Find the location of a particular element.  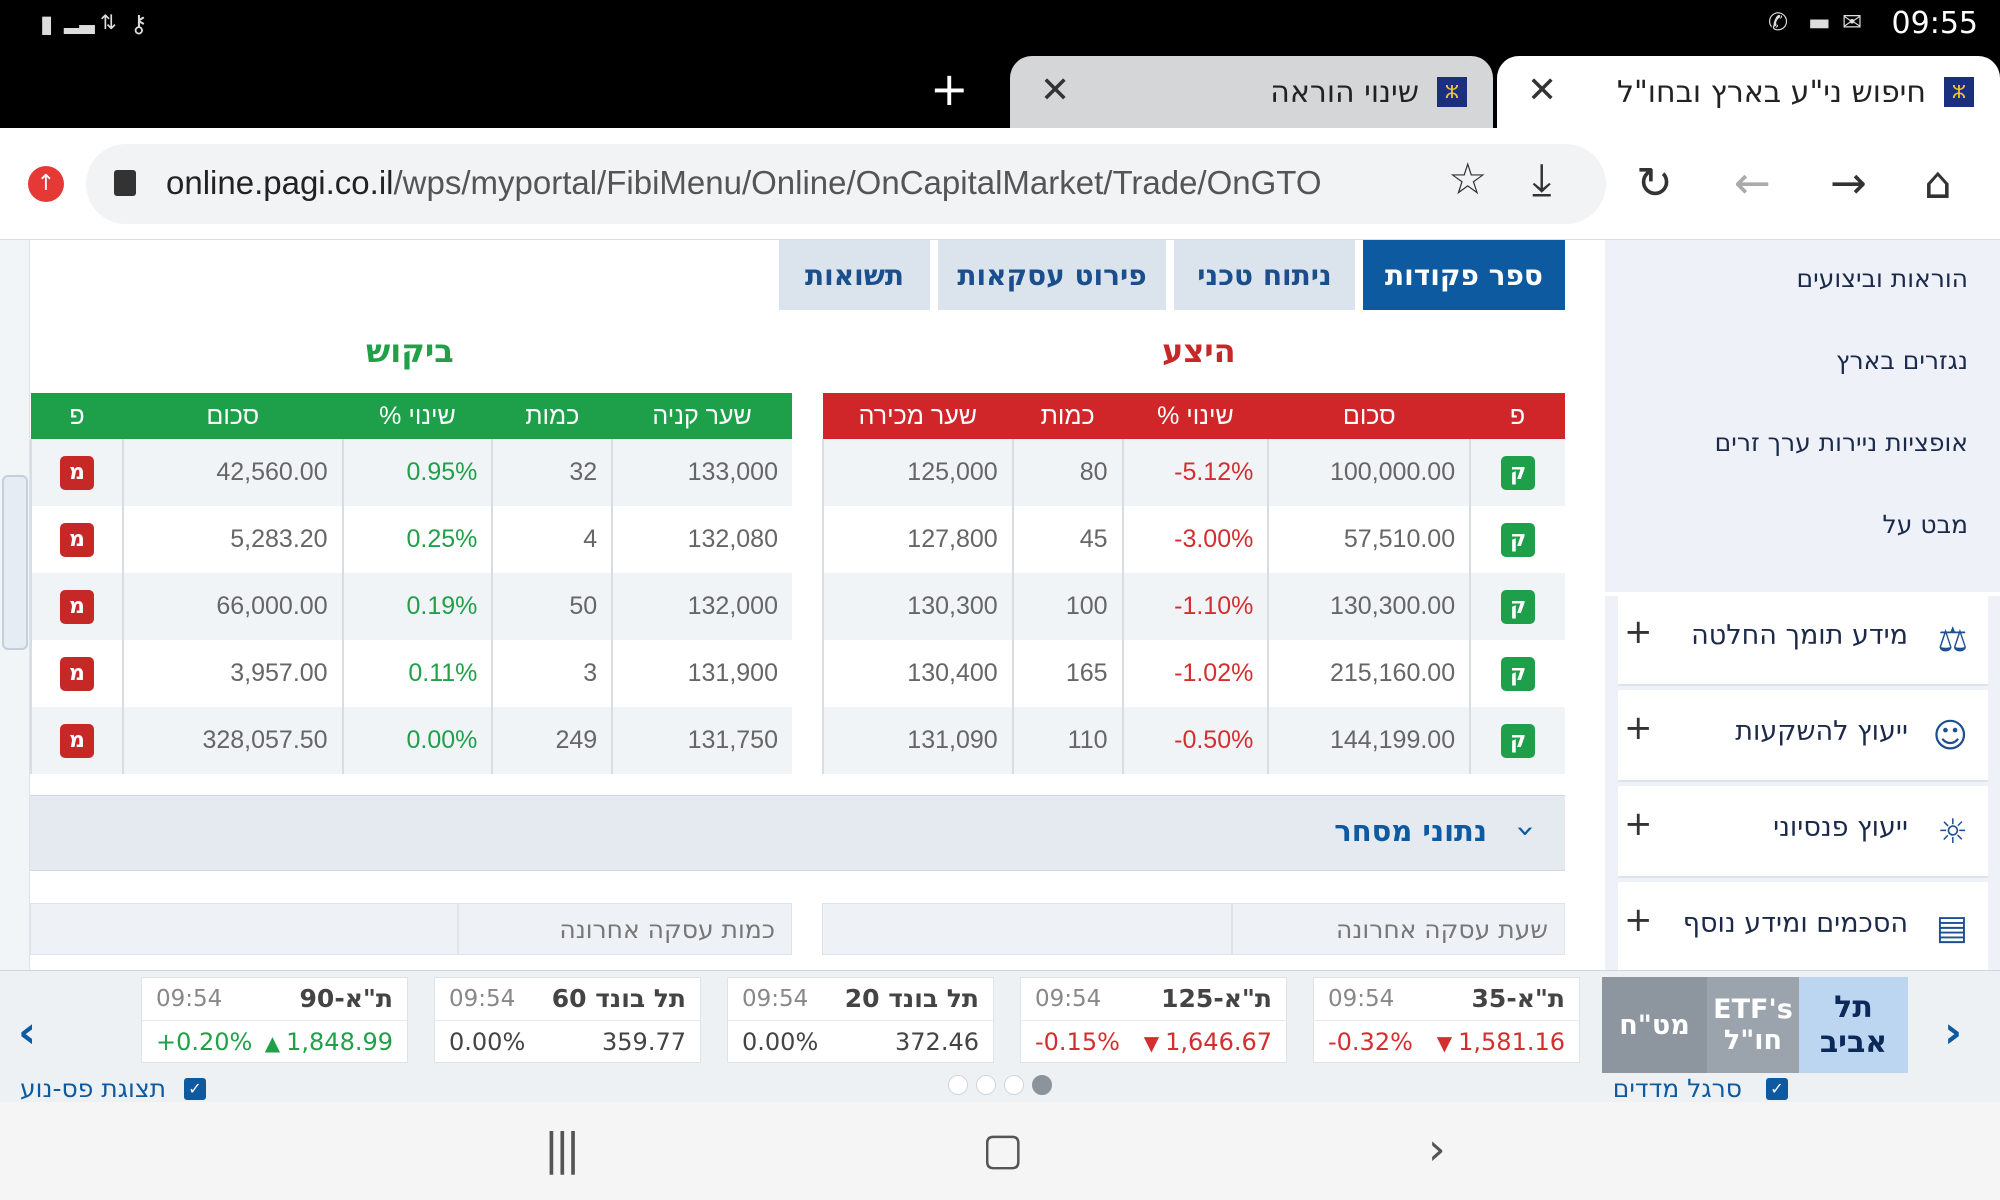

index-card: תל בונד 60 09:54 359.77 0.00% is located at coordinates (567, 1020).